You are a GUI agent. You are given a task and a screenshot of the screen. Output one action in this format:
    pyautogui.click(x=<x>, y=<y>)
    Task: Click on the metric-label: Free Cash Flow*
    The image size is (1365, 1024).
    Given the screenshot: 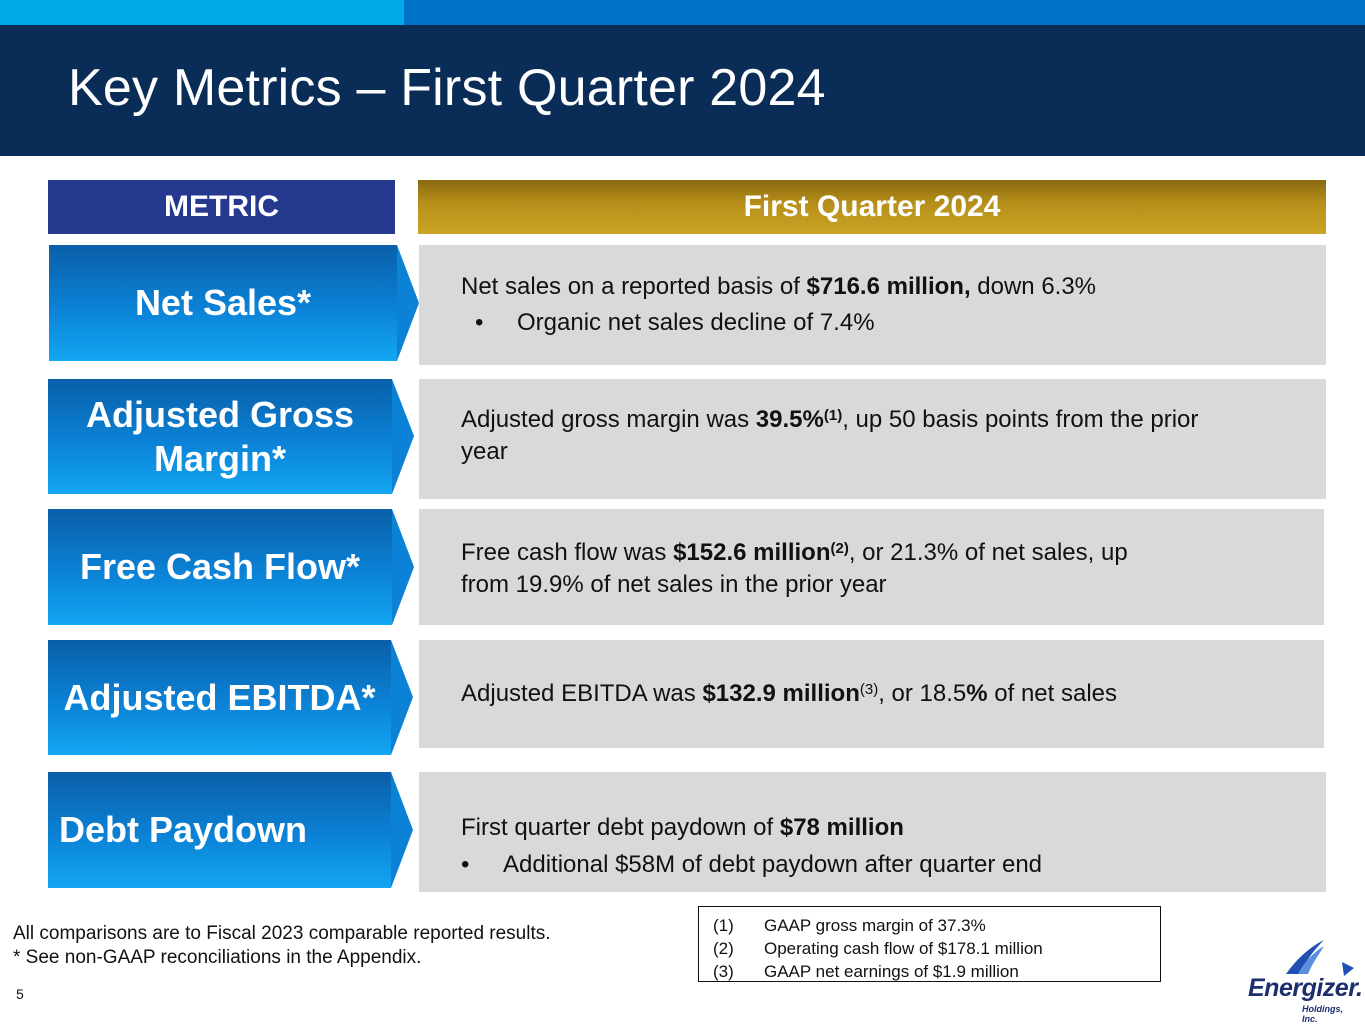 What is the action you would take?
    pyautogui.click(x=220, y=566)
    